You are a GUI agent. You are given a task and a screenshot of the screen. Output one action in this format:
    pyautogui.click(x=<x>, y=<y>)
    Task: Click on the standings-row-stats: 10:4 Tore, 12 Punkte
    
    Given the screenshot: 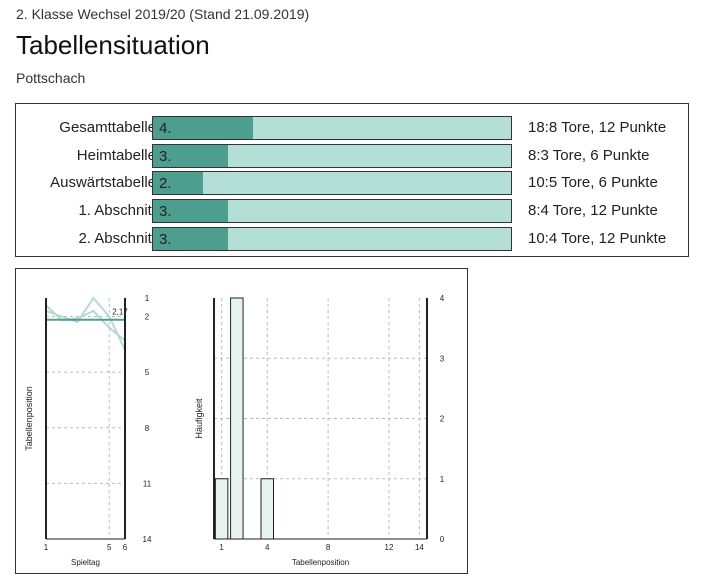 What is the action you would take?
    pyautogui.click(x=597, y=238)
    